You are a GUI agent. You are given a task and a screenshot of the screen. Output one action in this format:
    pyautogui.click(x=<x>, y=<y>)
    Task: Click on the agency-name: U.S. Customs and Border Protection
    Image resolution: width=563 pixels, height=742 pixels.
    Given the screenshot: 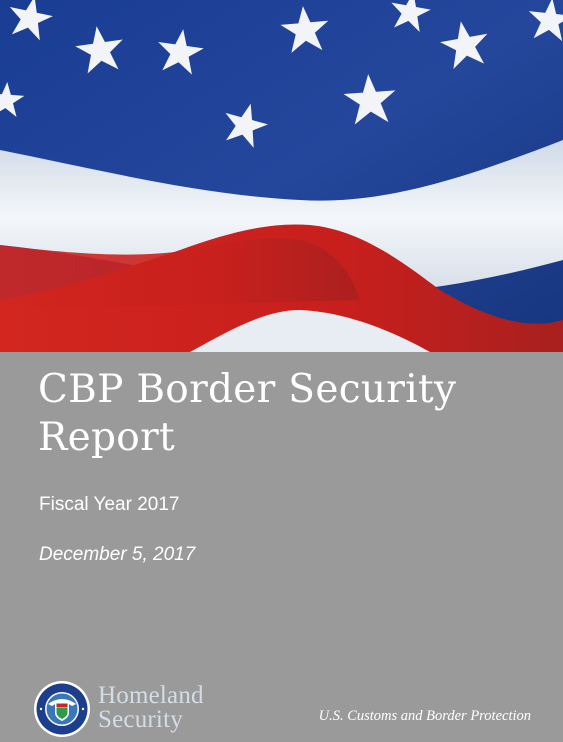 What is the action you would take?
    pyautogui.click(x=424, y=716)
    